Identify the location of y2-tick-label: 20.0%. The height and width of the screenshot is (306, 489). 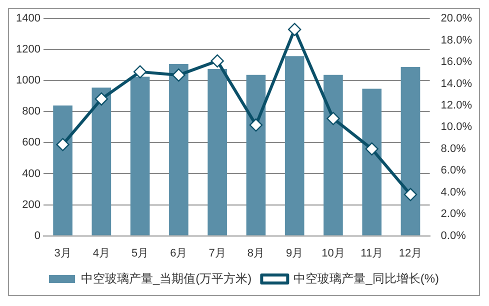
(456, 18).